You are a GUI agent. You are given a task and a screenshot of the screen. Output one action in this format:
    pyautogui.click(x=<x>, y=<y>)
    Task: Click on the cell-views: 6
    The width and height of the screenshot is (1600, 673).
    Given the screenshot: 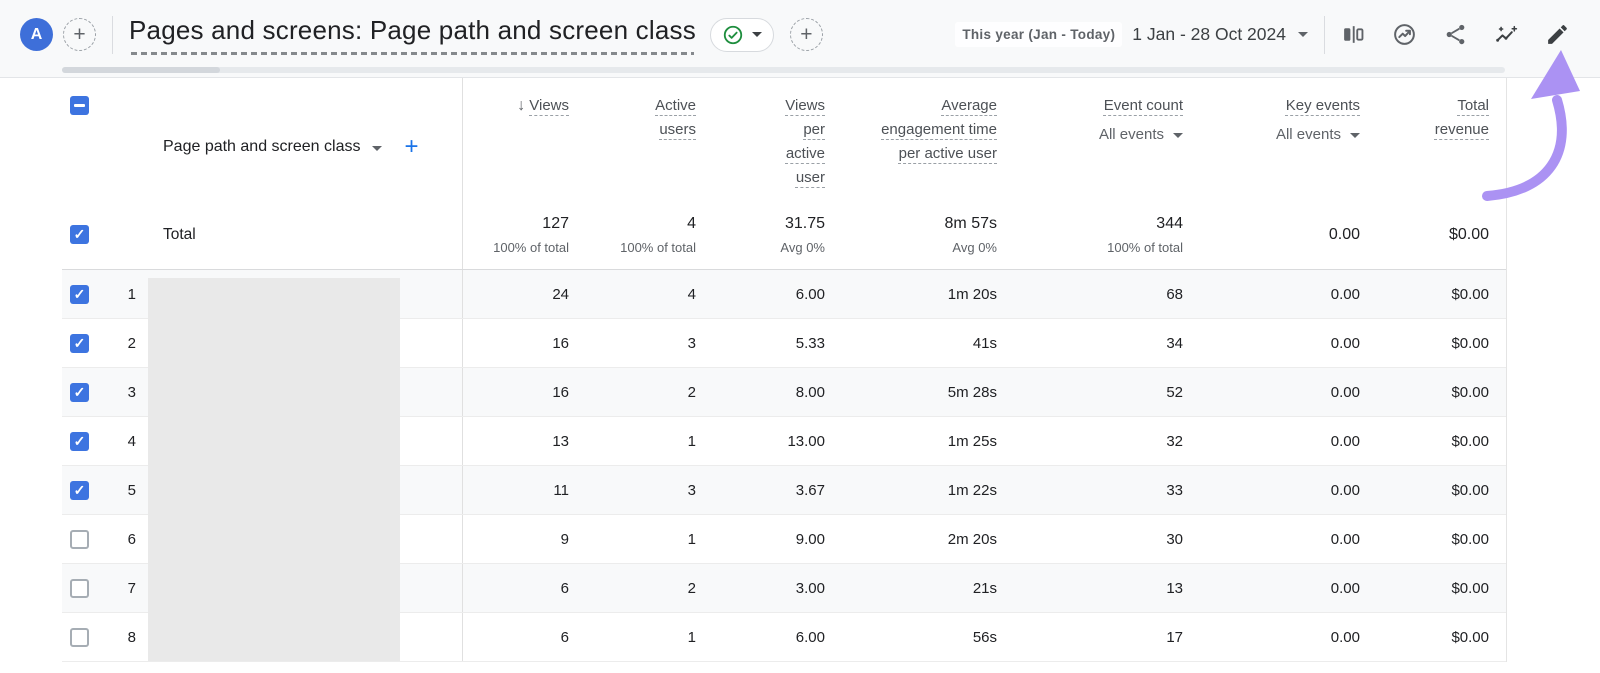 What is the action you would take?
    pyautogui.click(x=564, y=588)
    